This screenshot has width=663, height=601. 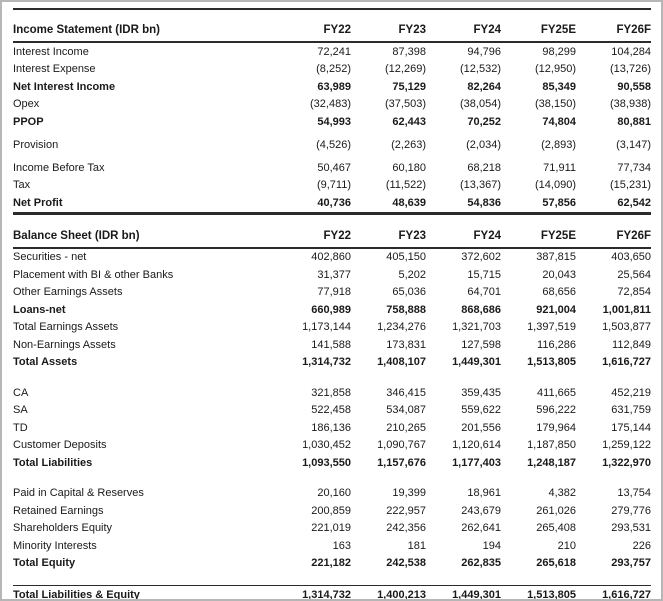 What do you see at coordinates (405, 104) in the screenshot?
I see `row-value: (37,503)` at bounding box center [405, 104].